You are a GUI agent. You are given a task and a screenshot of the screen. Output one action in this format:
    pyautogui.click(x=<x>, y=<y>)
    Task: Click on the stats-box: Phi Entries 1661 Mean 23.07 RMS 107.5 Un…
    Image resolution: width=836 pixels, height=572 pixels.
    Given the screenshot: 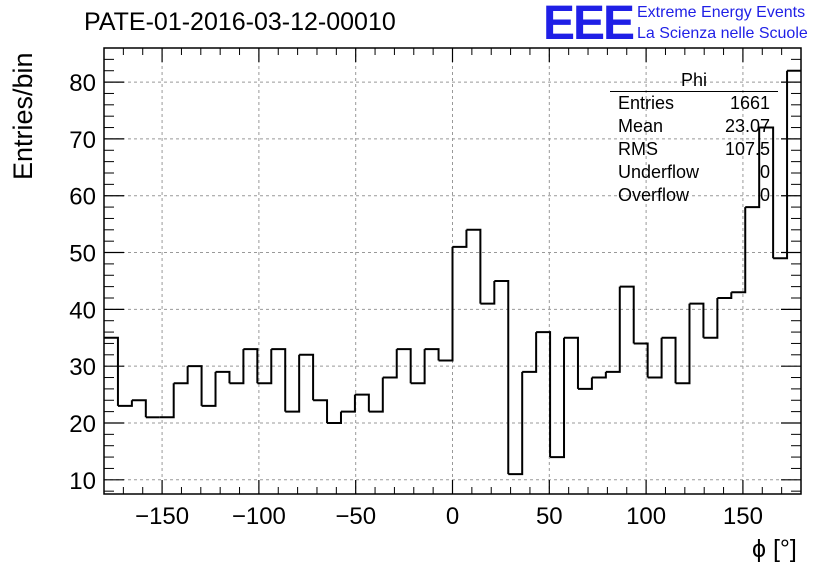 What is the action you would take?
    pyautogui.click(x=694, y=138)
    